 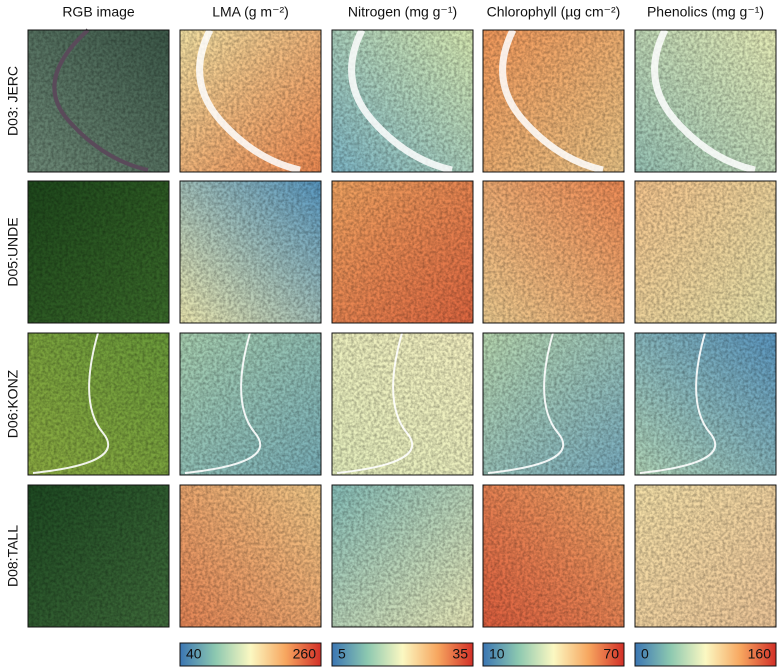 What do you see at coordinates (705, 12) in the screenshot?
I see `column-header: Phenolics (mg g⁻¹)` at bounding box center [705, 12].